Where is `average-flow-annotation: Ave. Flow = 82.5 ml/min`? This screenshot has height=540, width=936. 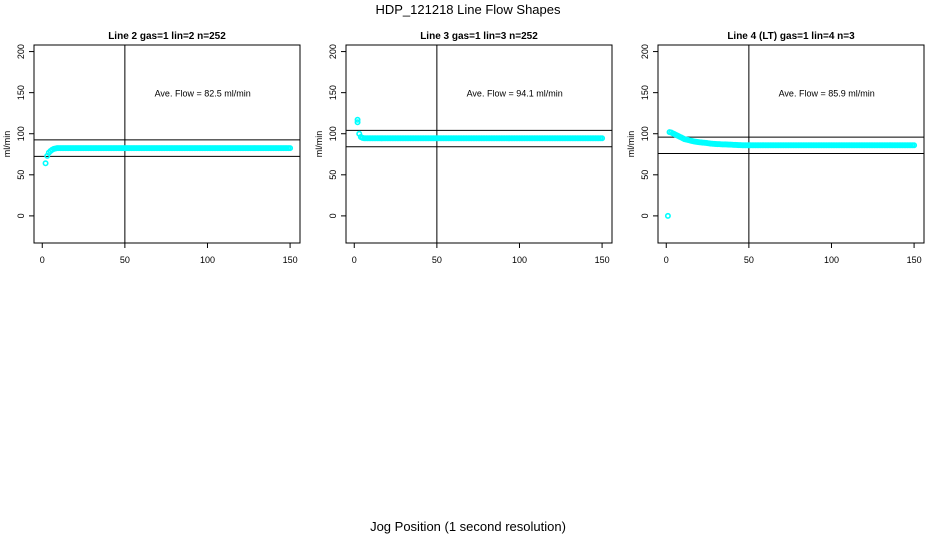
average-flow-annotation: Ave. Flow = 82.5 ml/min is located at coordinates (203, 93).